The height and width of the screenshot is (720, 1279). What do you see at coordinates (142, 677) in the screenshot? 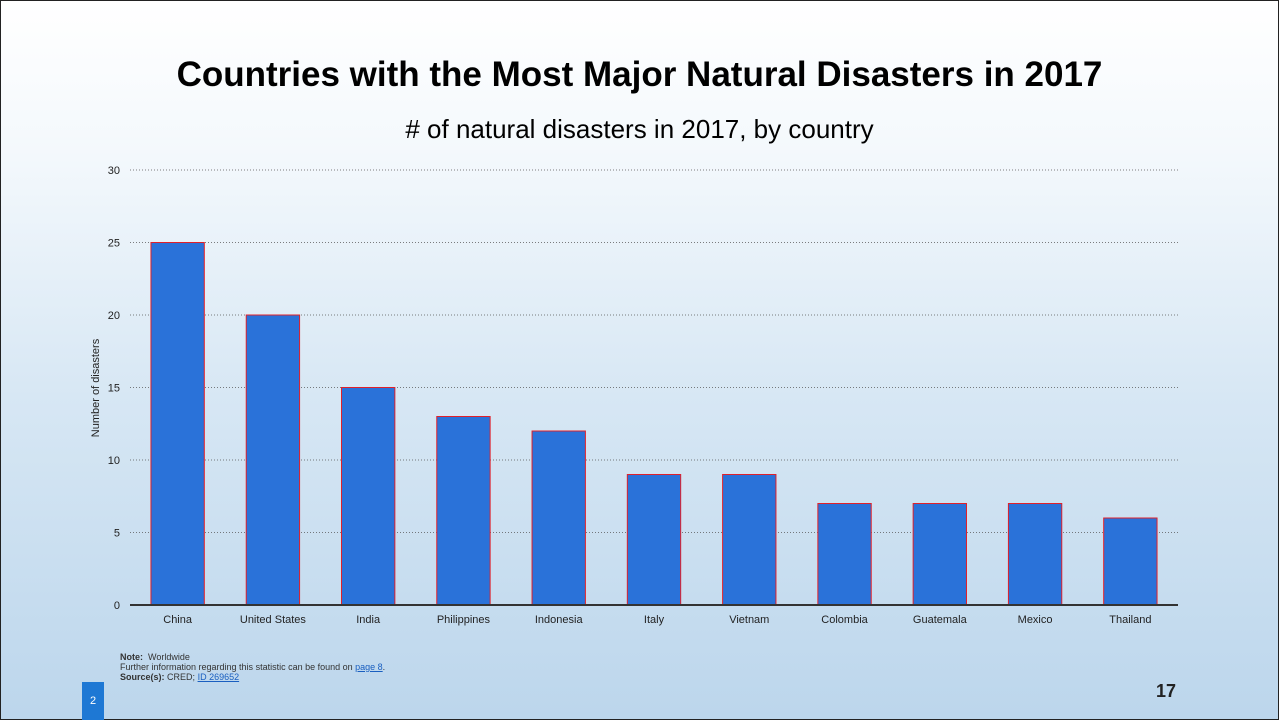
I see `source-label: Source(s):` at bounding box center [142, 677].